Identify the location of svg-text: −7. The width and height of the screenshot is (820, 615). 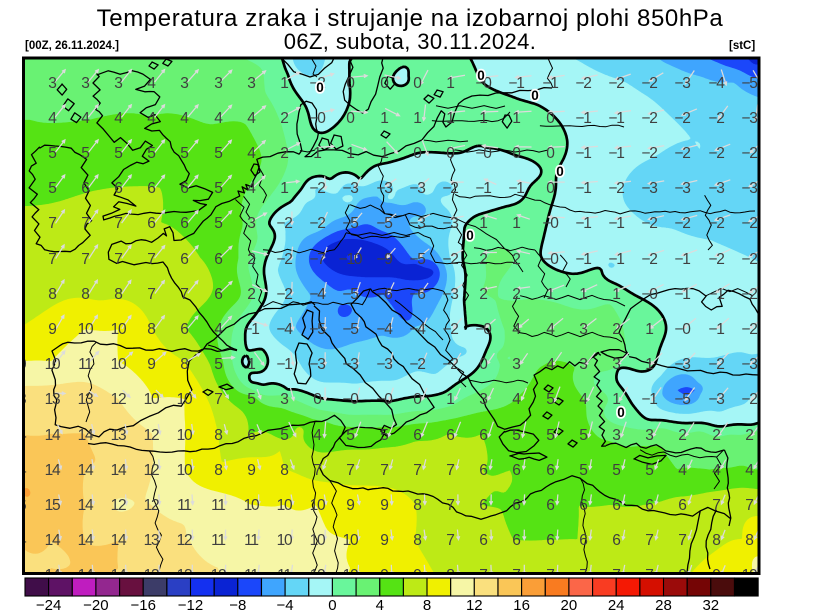
(317, 259).